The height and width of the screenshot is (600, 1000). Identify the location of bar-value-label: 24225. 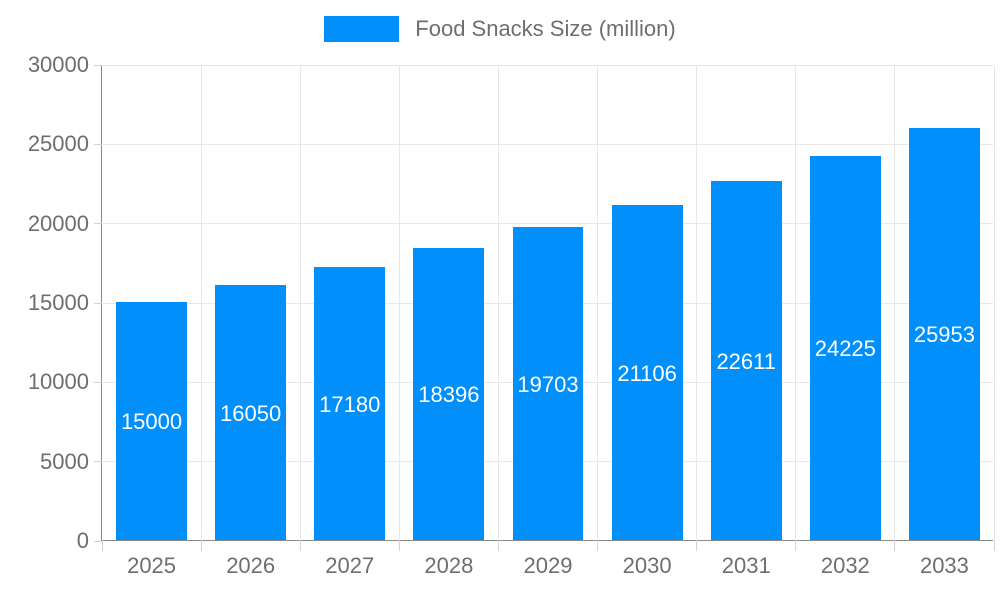
(845, 348).